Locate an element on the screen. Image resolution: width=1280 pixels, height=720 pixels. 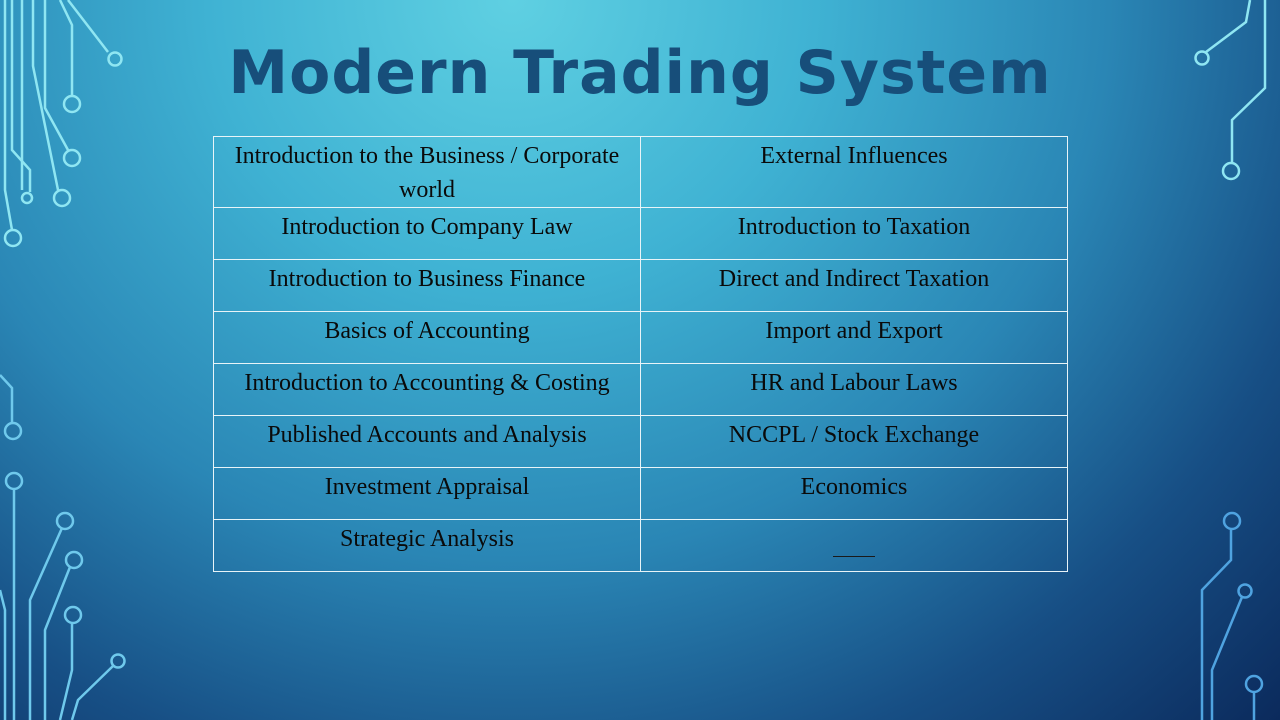
table-cell: Published Accounts and Analysis is located at coordinates (427, 441).